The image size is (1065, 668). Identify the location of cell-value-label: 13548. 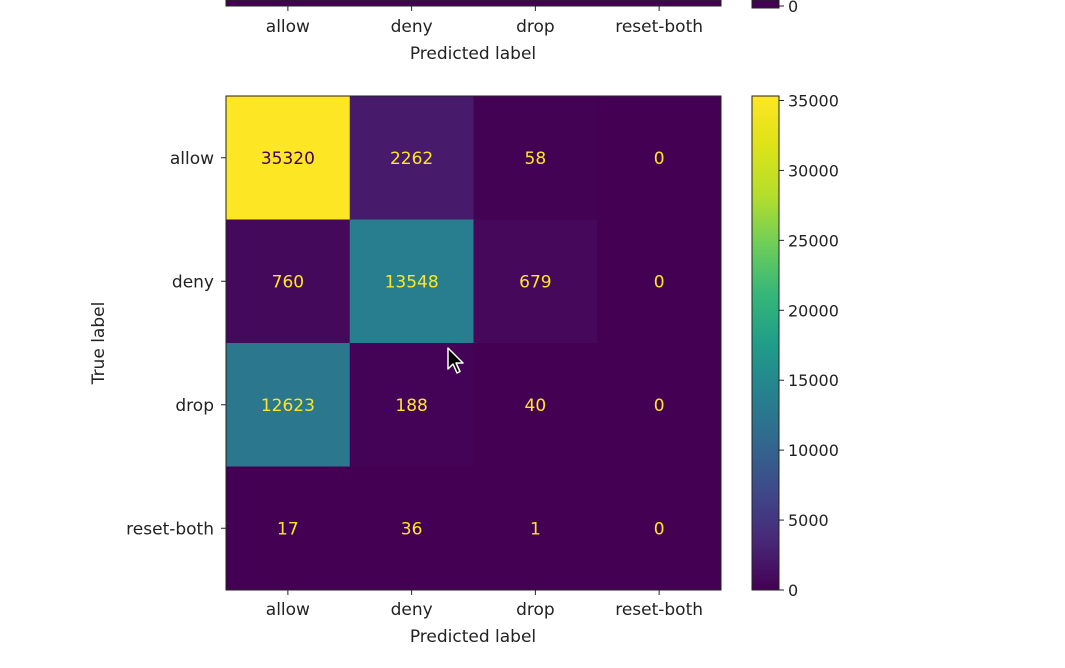
(412, 282).